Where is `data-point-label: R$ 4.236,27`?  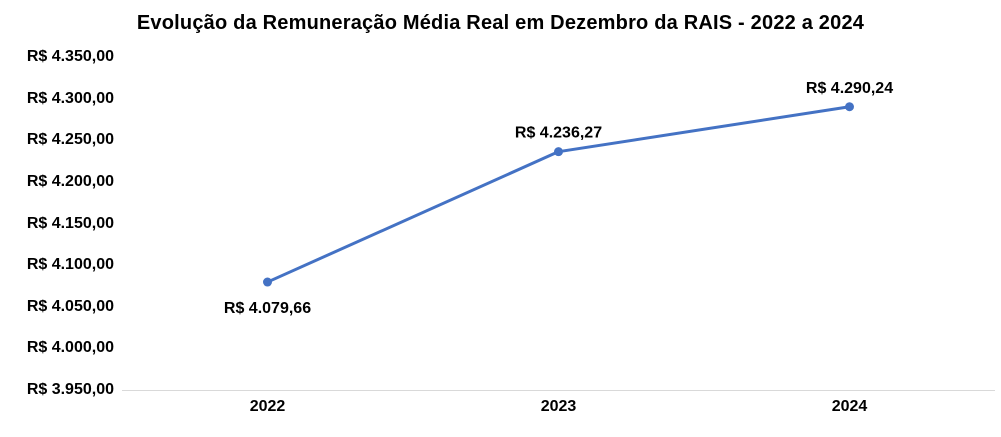
data-point-label: R$ 4.236,27 is located at coordinates (558, 133).